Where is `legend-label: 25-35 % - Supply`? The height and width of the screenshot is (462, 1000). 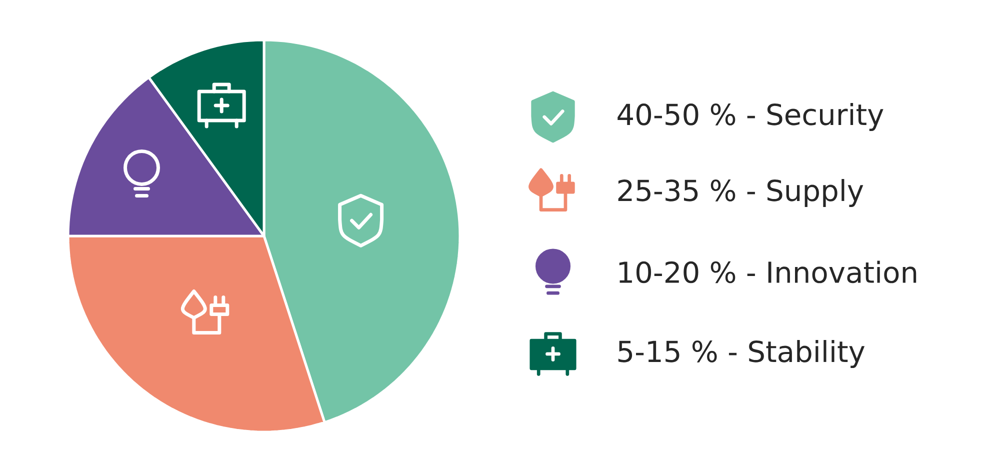 legend-label: 25-35 % - Supply is located at coordinates (741, 193).